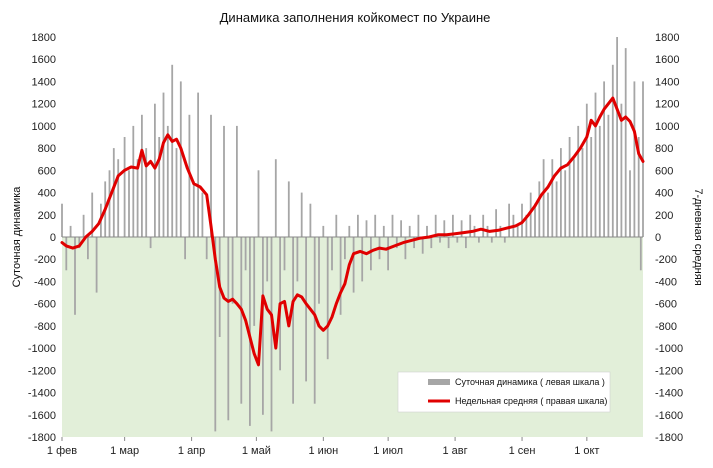  What do you see at coordinates (53, 238) in the screenshot?
I see `left-tick-label: 0` at bounding box center [53, 238].